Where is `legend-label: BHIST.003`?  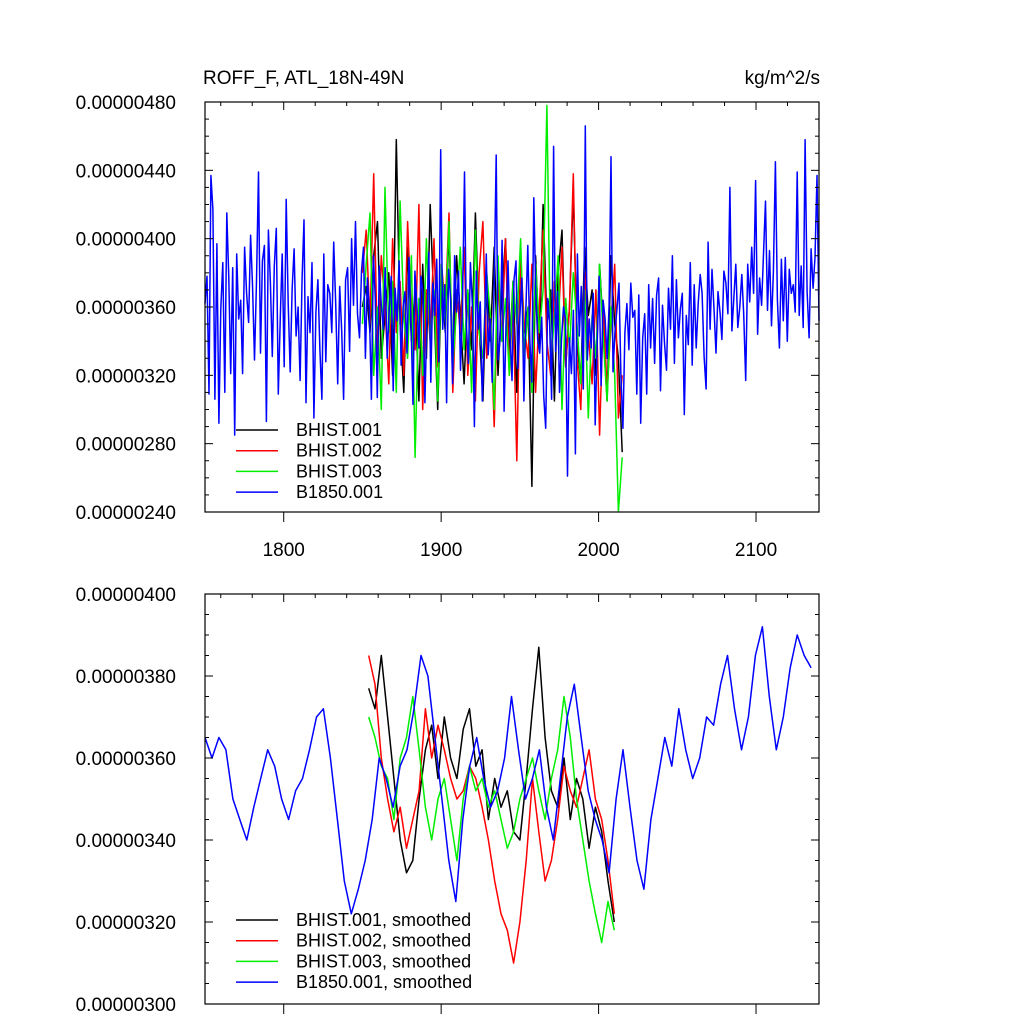
legend-label: BHIST.003 is located at coordinates (339, 471).